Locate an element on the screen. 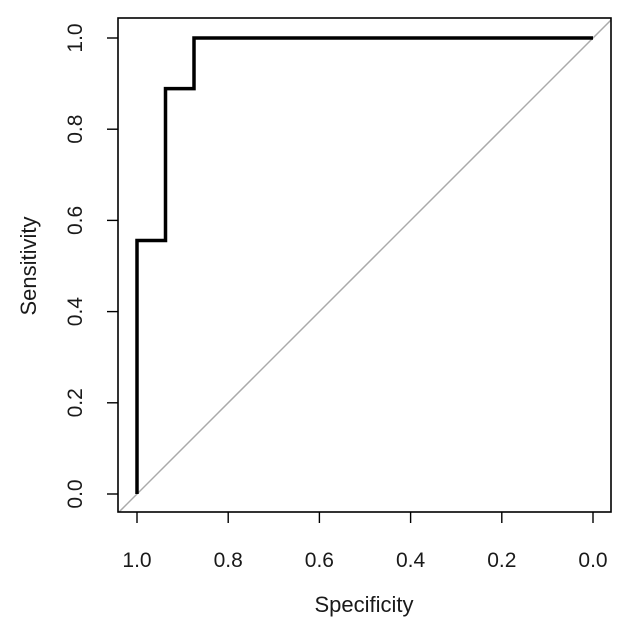  y-tick-label: 0.6 is located at coordinates (75, 220).